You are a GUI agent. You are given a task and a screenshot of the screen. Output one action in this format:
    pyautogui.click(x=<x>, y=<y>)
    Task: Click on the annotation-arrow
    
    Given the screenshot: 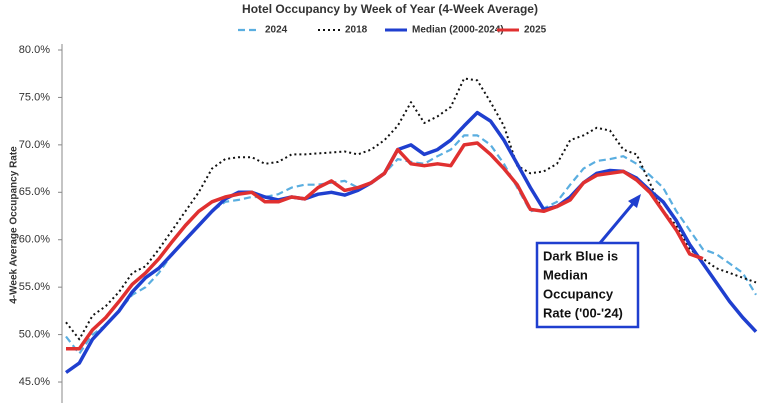 What is the action you would take?
    pyautogui.click(x=618, y=221)
    